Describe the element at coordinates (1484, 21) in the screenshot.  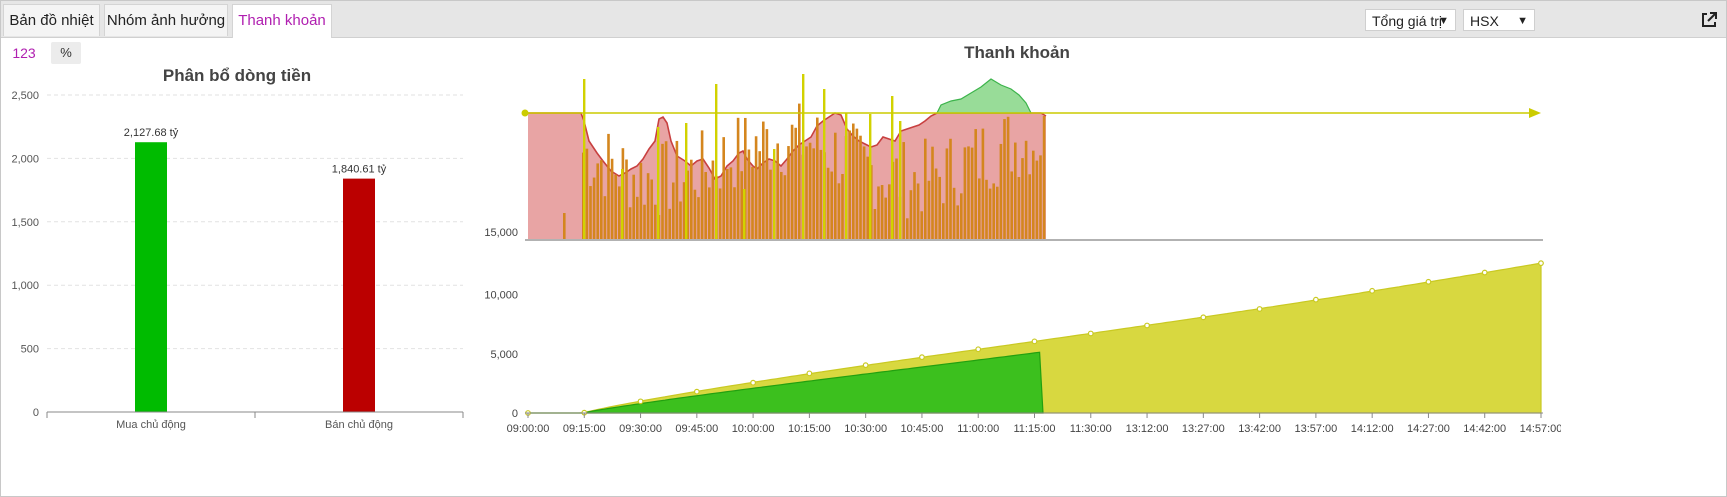
I see `exchange-select-value: HSX` at that location.